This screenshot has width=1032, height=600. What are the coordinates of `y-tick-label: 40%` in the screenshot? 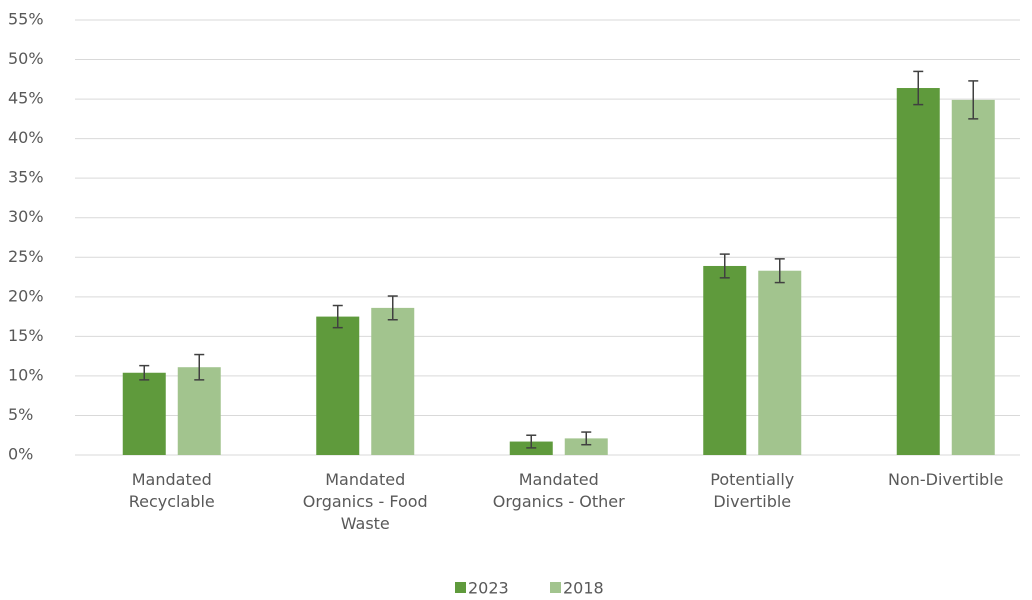 It's located at (26, 137).